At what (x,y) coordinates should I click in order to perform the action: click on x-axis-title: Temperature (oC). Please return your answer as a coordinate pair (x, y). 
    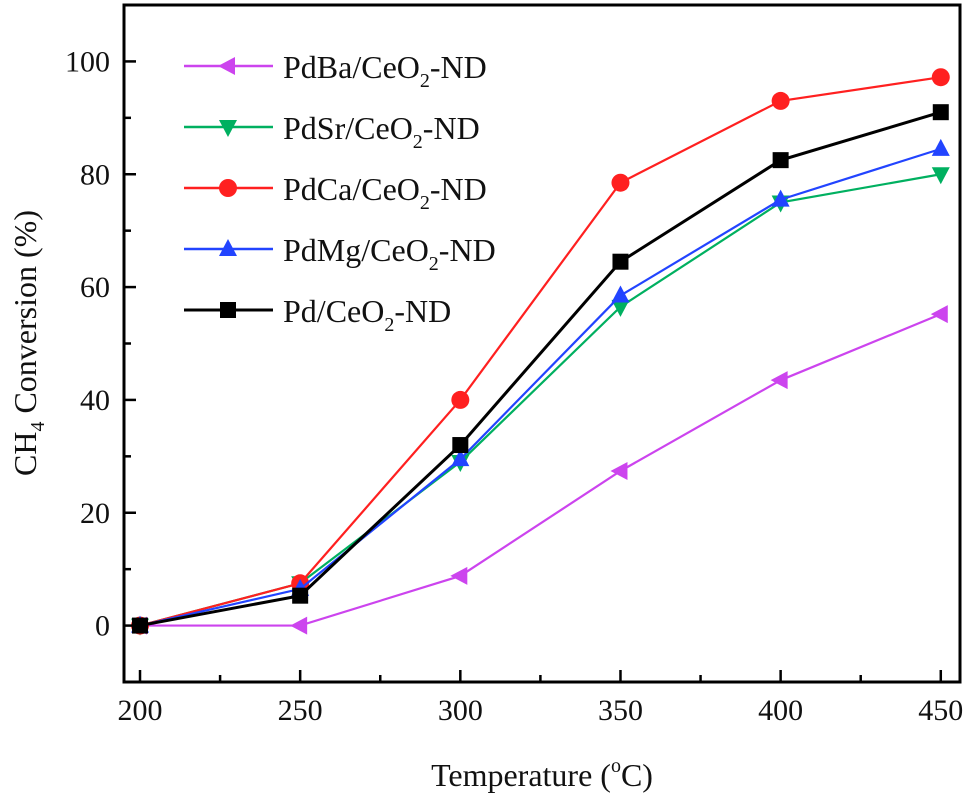
    Looking at the image, I should click on (542, 774).